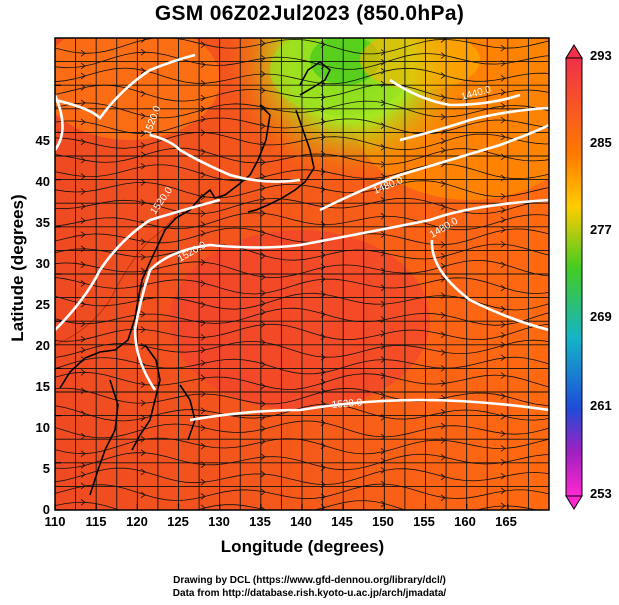 The height and width of the screenshot is (605, 619). I want to click on lon-tick-label: 160, so click(465, 521).